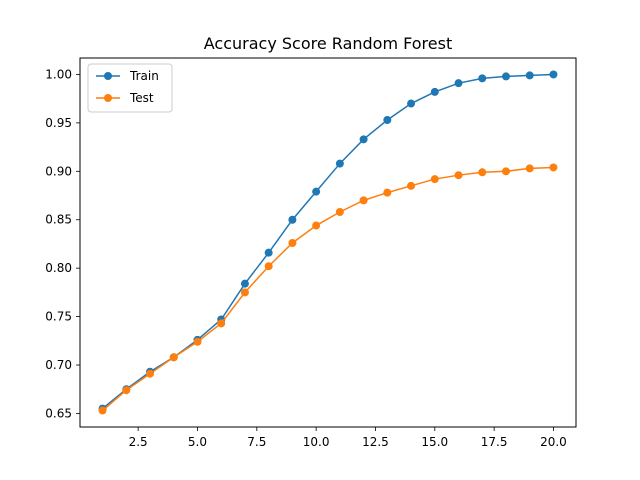 Image resolution: width=640 pixels, height=480 pixels. What do you see at coordinates (256, 442) in the screenshot?
I see `x-tick-label: 7.5` at bounding box center [256, 442].